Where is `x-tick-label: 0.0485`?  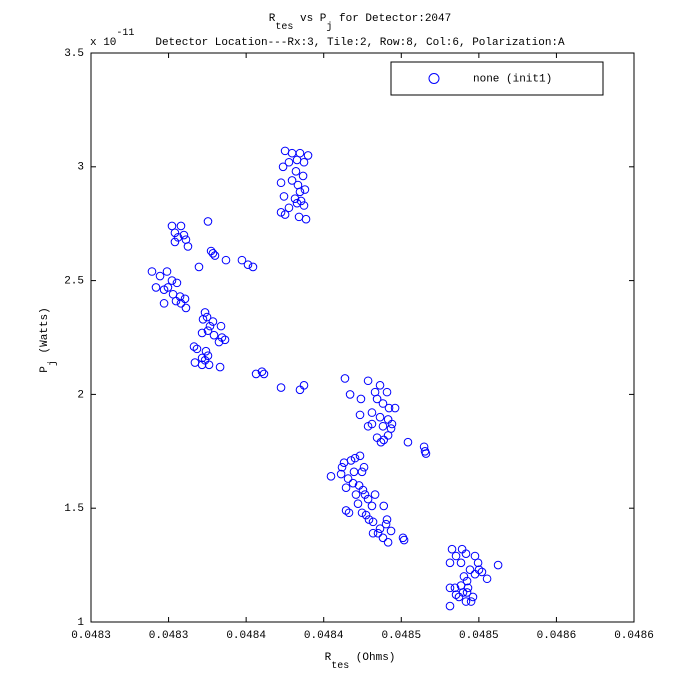 x-tick-label: 0.0485 is located at coordinates (401, 636).